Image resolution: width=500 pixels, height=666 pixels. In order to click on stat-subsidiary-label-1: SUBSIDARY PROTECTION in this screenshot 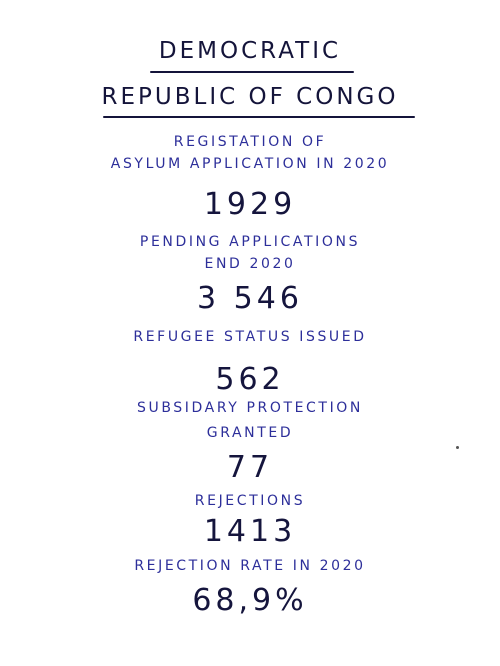, I will do `click(250, 408)`.